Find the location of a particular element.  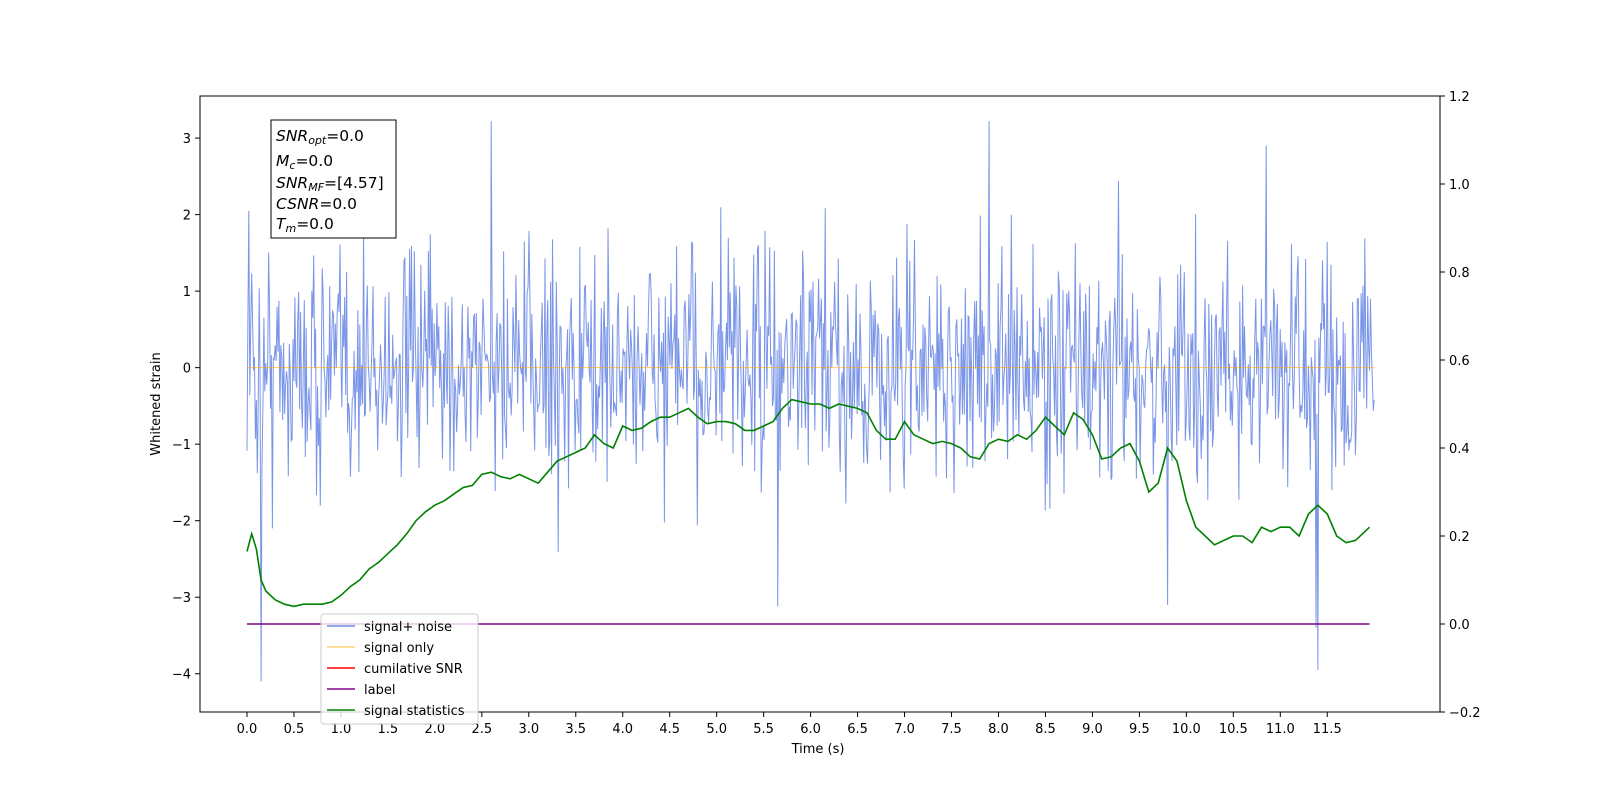

x-tick-label: 8.5 is located at coordinates (1045, 729).